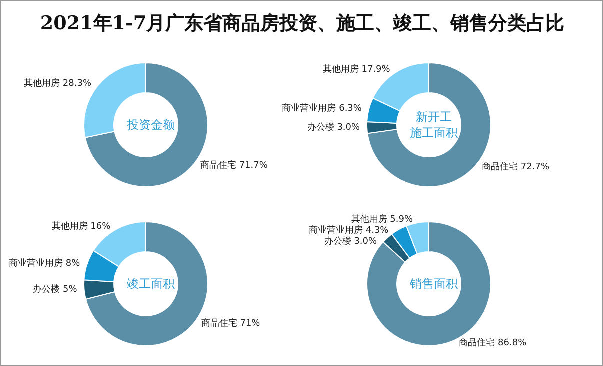 The height and width of the screenshot is (366, 603). What do you see at coordinates (45, 263) in the screenshot?
I see `slice-label: 商业营业用房 8%` at bounding box center [45, 263].